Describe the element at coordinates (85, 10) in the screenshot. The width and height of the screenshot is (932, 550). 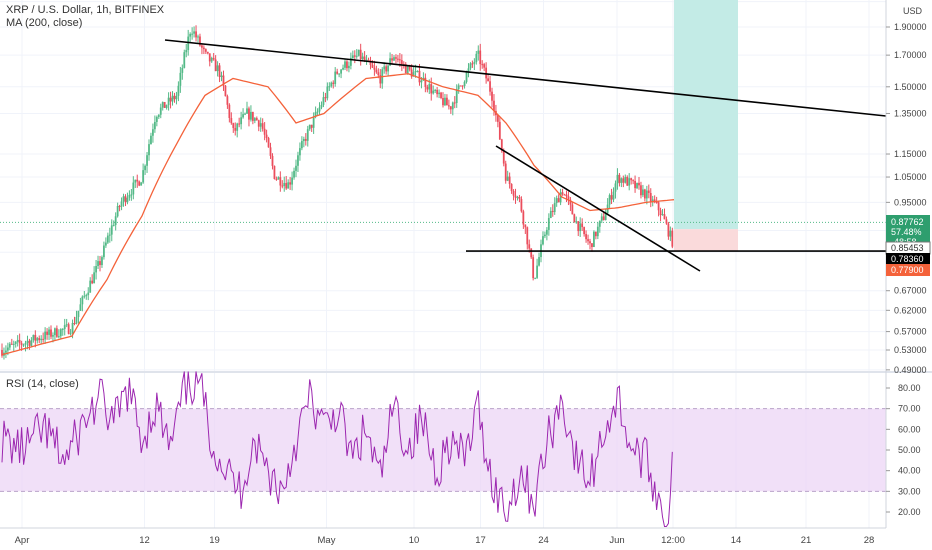
I see `symbol-title: XRP / U.S. Dollar, 1h, BITFINEX` at that location.